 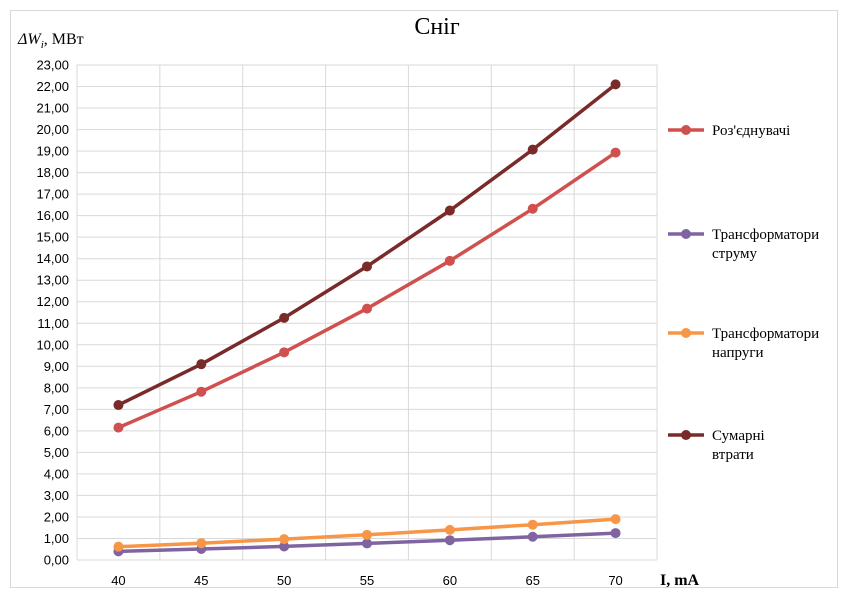 I want to click on y-tick-label: 2,00, so click(x=56, y=516).